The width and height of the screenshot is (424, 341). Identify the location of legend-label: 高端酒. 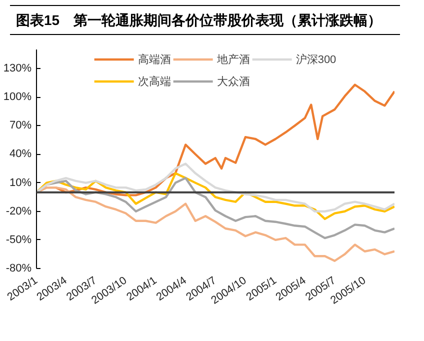
(154, 59).